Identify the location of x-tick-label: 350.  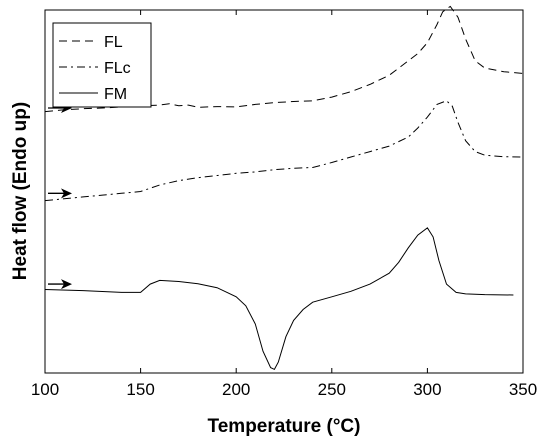
(523, 389).